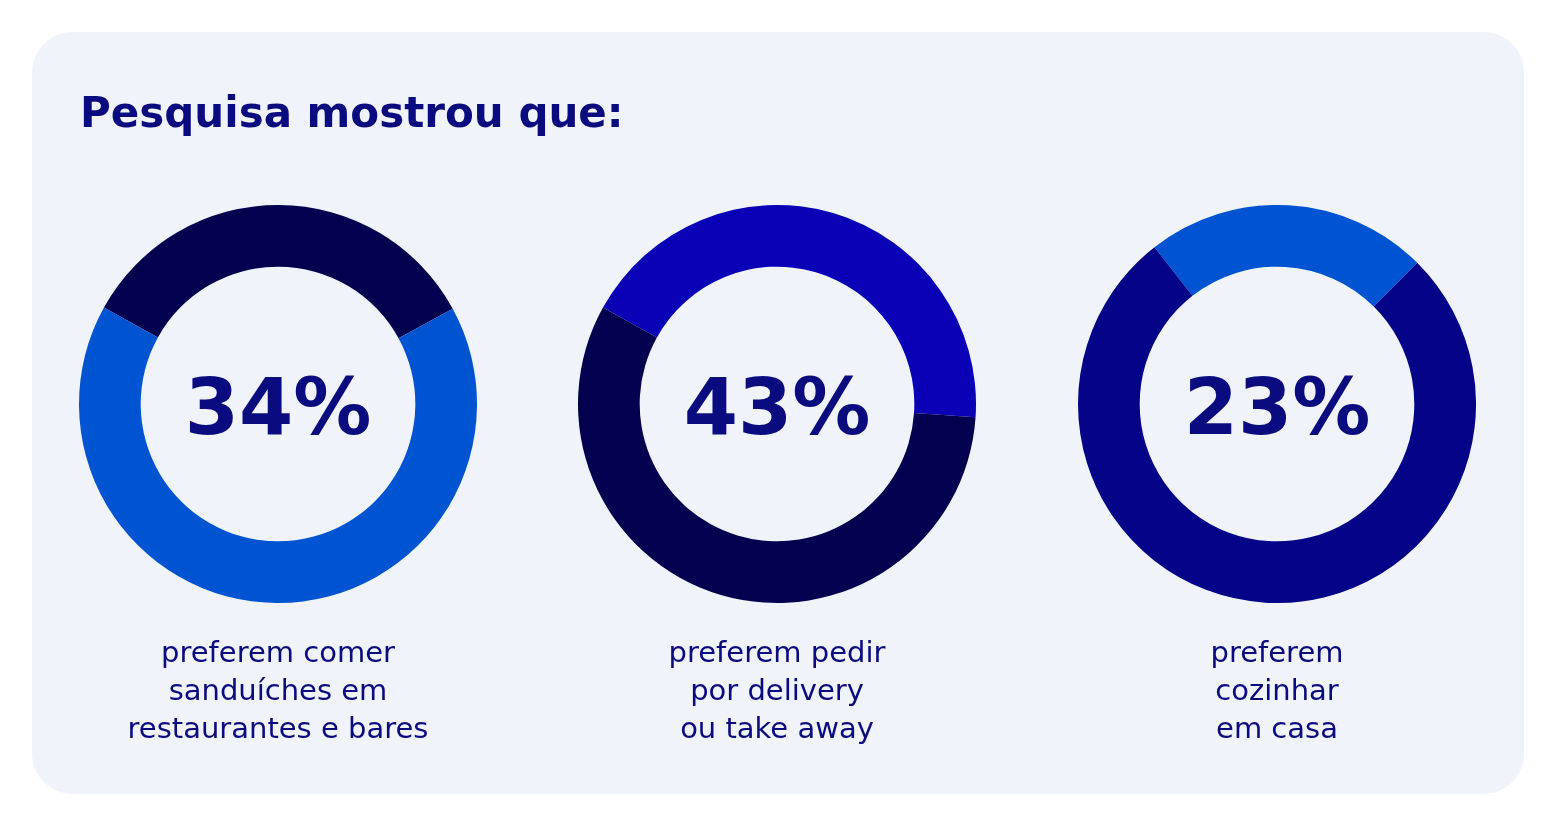 The image size is (1556, 826). I want to click on text: preferem cozinhar em casa, so click(1277, 690).